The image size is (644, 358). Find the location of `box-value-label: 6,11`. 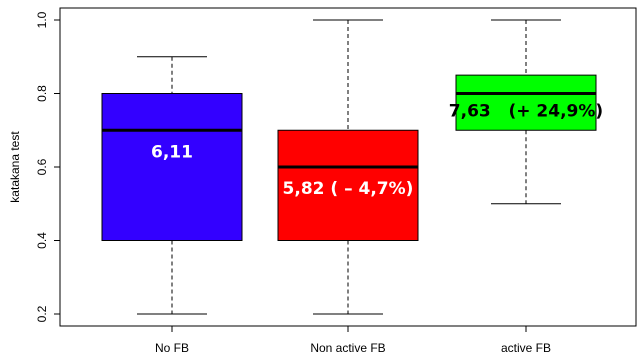

box-value-label: 6,11 is located at coordinates (172, 152).